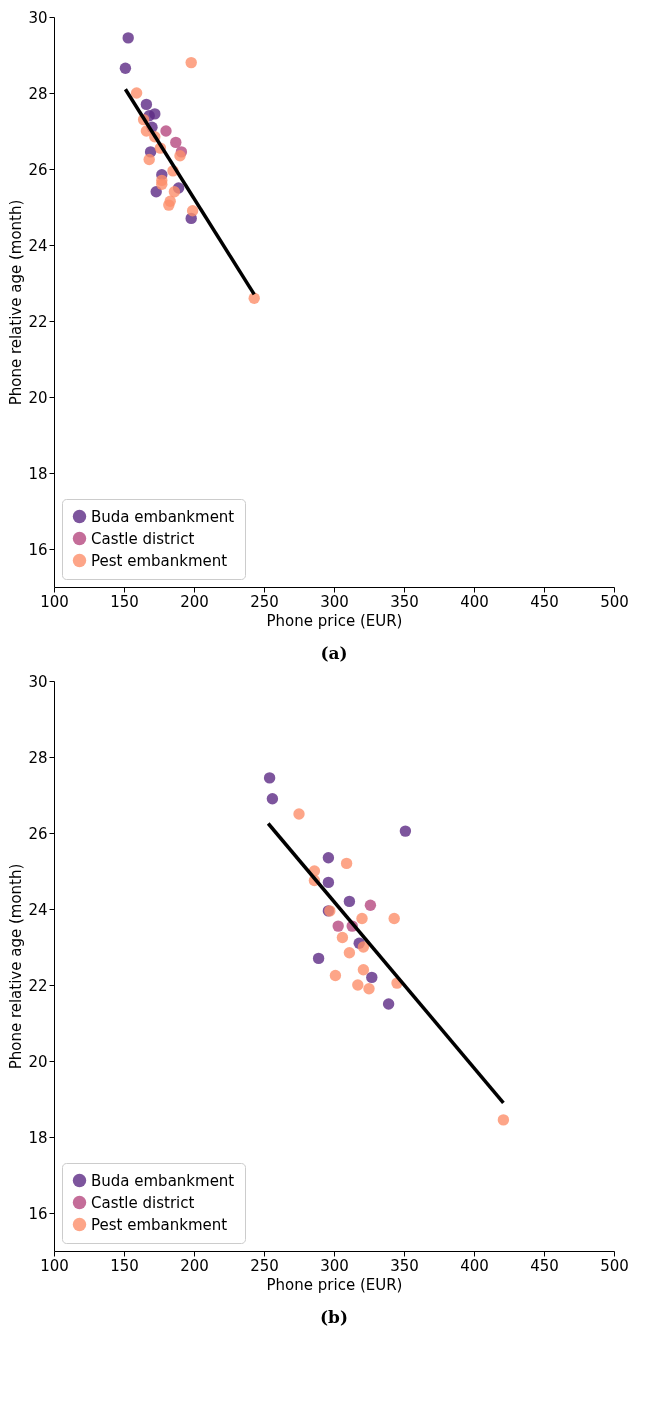 This screenshot has height=1425, width=671. What do you see at coordinates (334, 1317) in the screenshot?
I see `text: (b)` at bounding box center [334, 1317].